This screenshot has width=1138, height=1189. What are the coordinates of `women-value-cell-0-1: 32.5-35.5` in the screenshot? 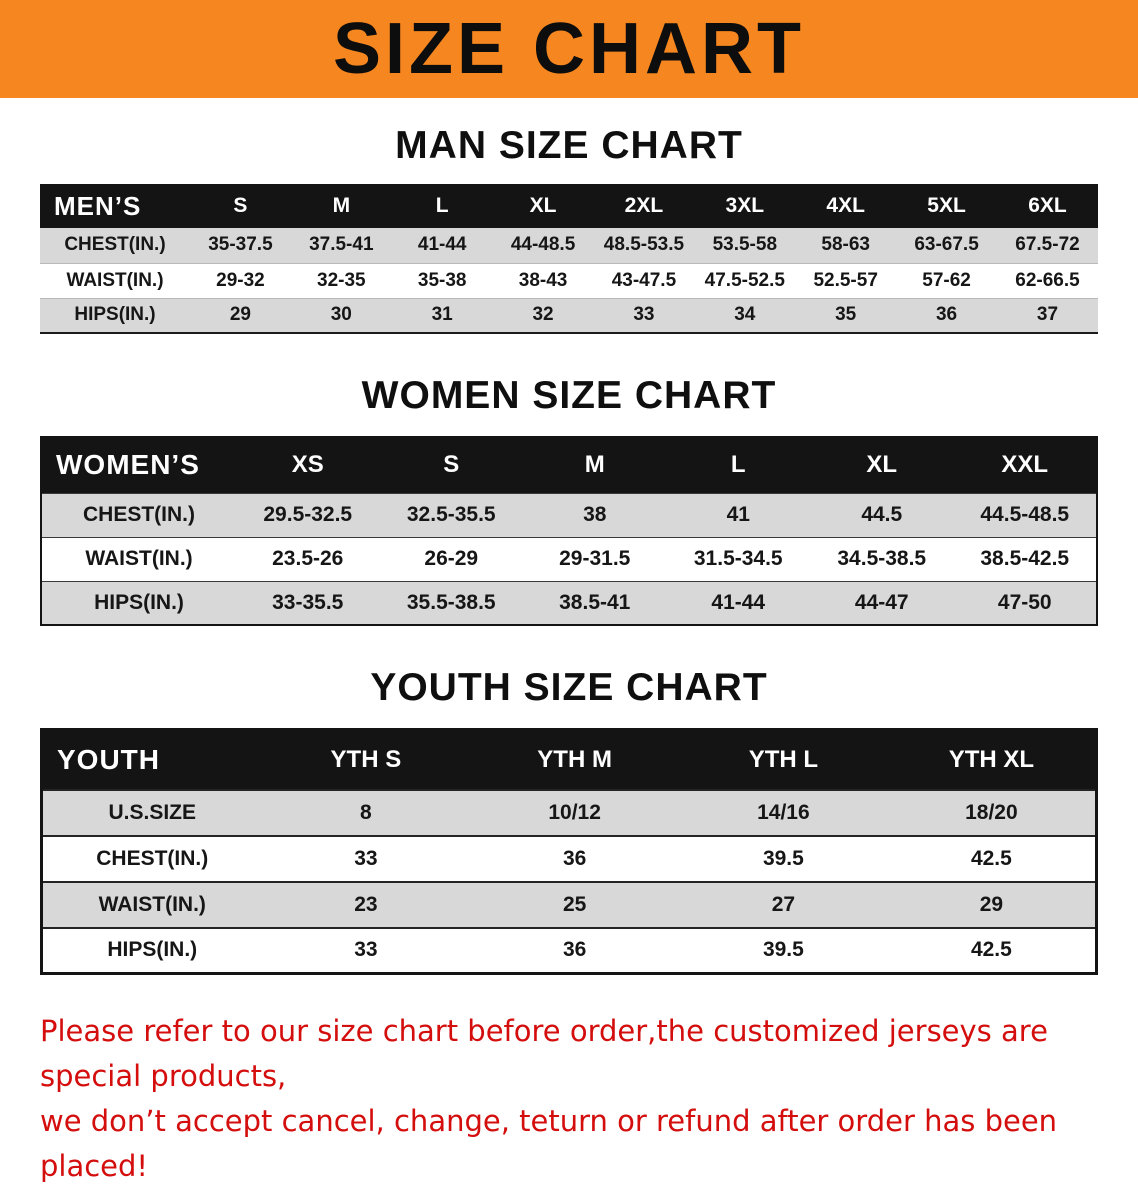 It's located at (451, 514).